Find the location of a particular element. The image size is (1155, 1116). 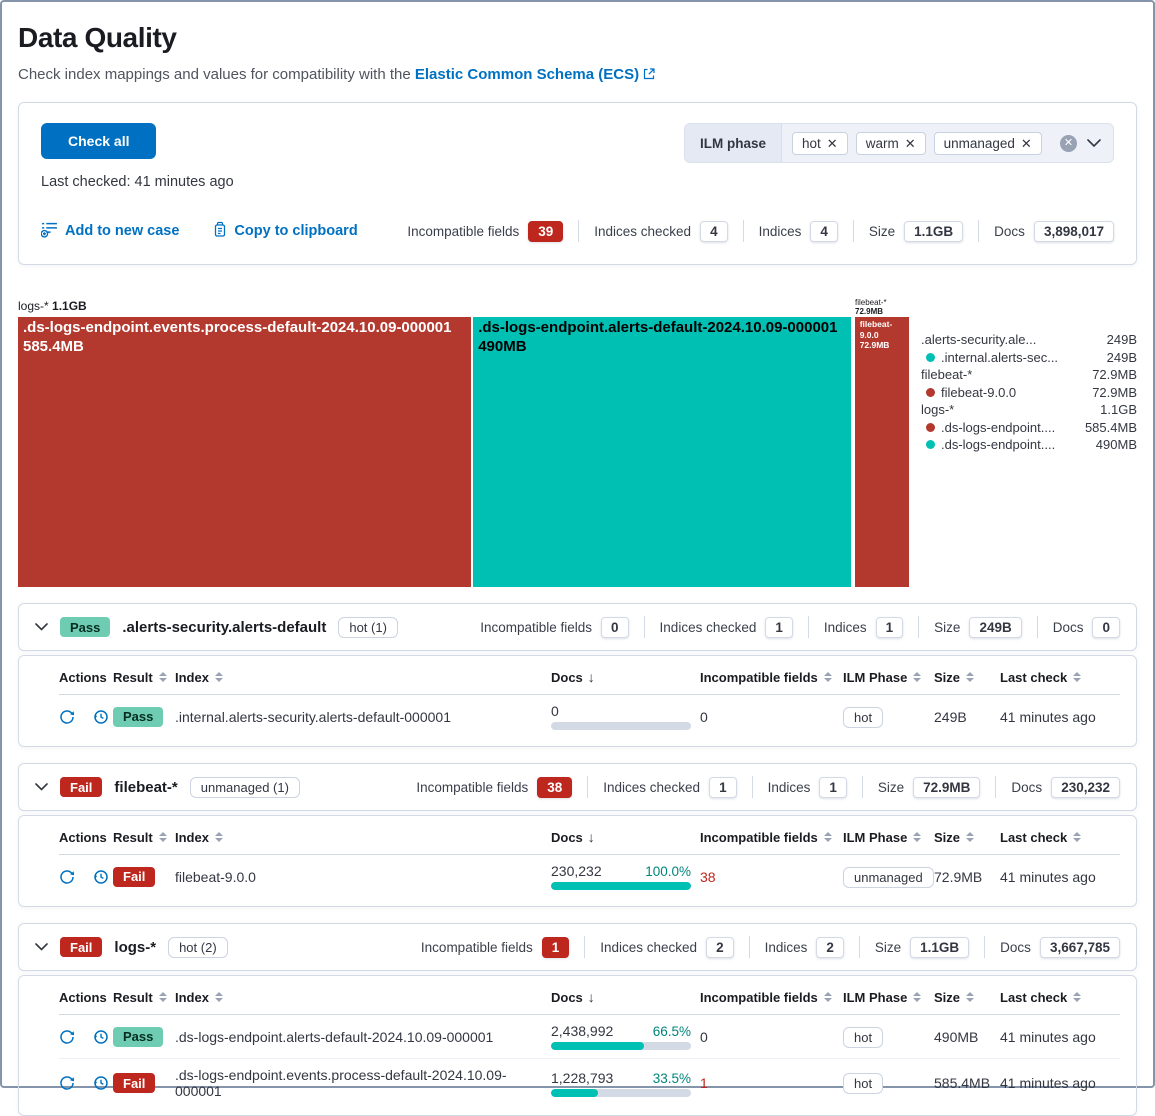

add-to-new-case-button: Add to new case is located at coordinates (110, 231).